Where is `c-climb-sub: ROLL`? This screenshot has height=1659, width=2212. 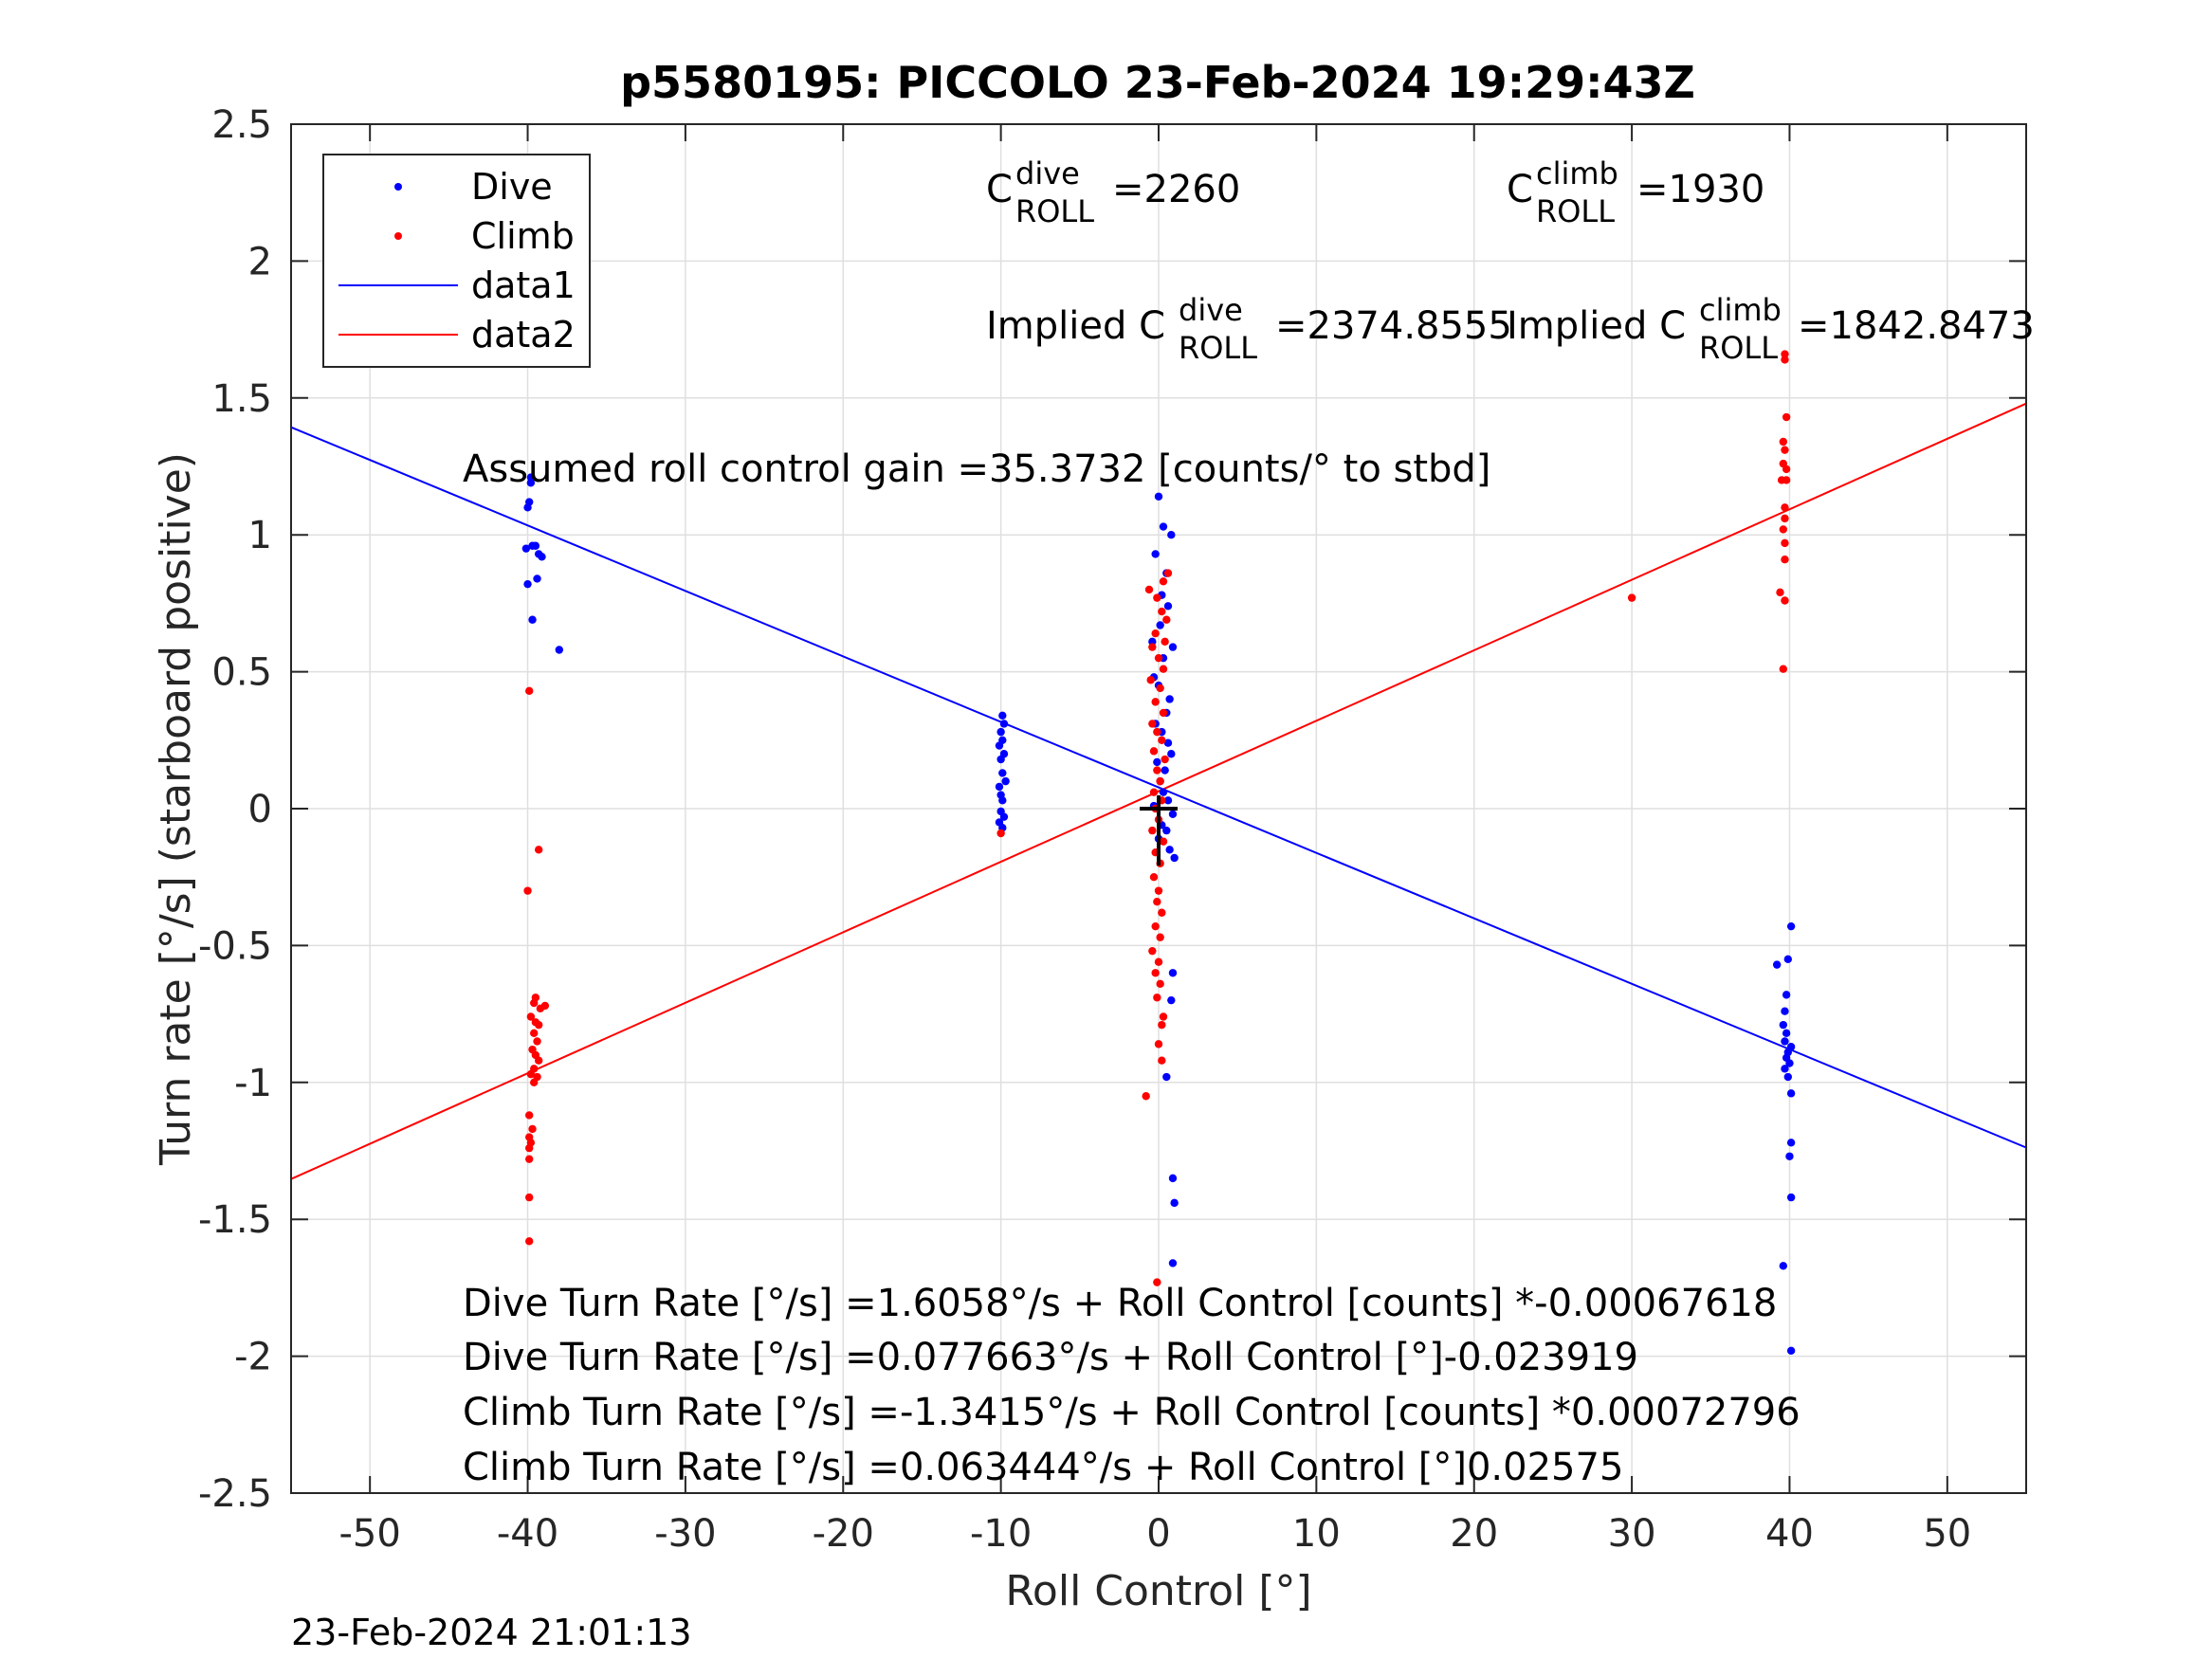
c-climb-sub: ROLL is located at coordinates (1575, 211).